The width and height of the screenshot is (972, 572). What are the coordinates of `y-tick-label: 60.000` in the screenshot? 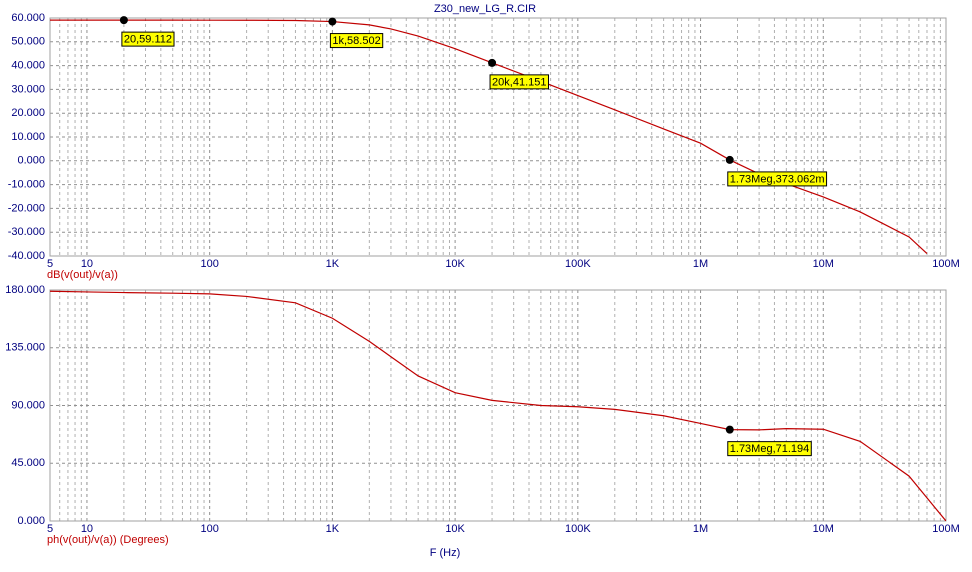 It's located at (28, 18).